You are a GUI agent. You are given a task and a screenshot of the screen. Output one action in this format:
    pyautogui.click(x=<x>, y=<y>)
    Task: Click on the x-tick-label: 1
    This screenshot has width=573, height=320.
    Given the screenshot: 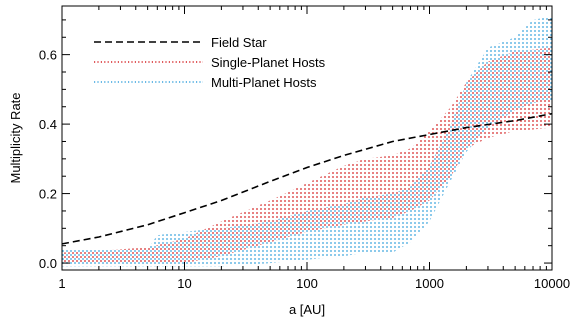 What is the action you would take?
    pyautogui.click(x=61, y=283)
    